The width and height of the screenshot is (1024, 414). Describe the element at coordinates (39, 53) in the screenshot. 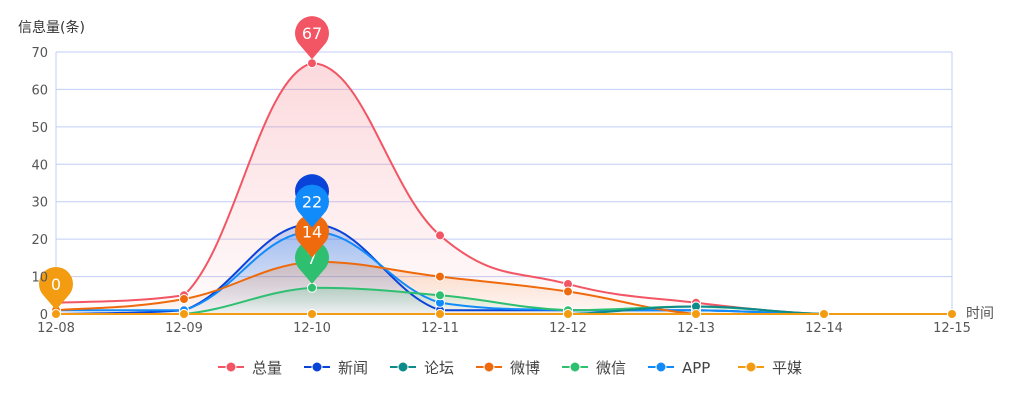

I see `y-tick-label: 70` at that location.